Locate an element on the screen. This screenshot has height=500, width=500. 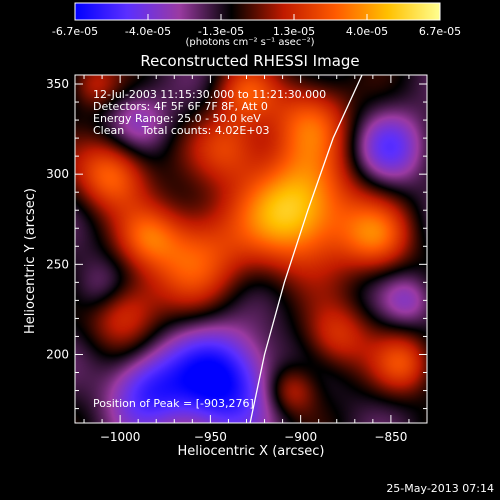
y-tick-label: 250 is located at coordinates (57, 264).